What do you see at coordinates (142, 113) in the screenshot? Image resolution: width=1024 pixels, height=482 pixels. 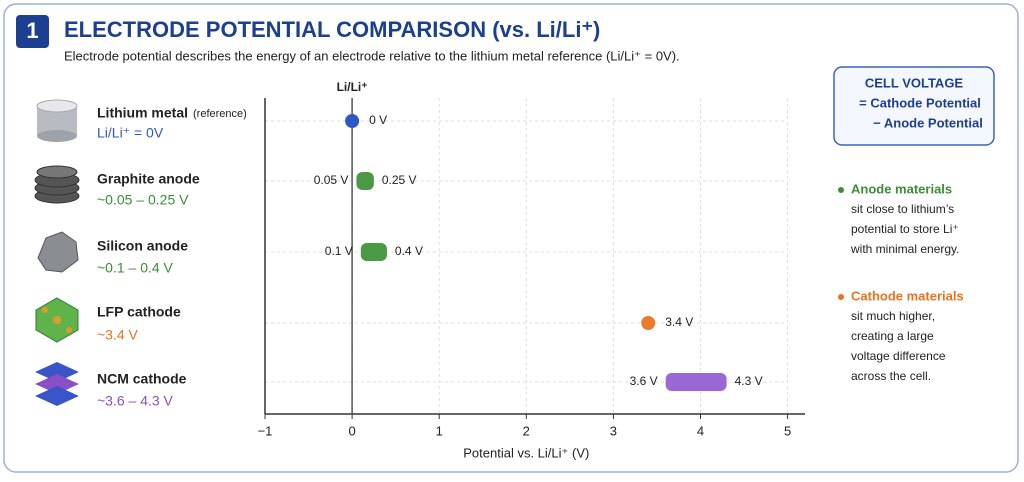 I see `material-name: Lithium metal` at bounding box center [142, 113].